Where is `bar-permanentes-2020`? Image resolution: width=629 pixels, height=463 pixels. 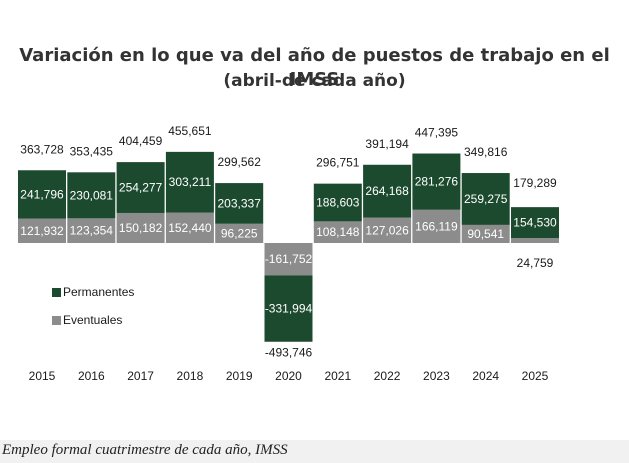 bar-permanentes-2020 is located at coordinates (288, 308).